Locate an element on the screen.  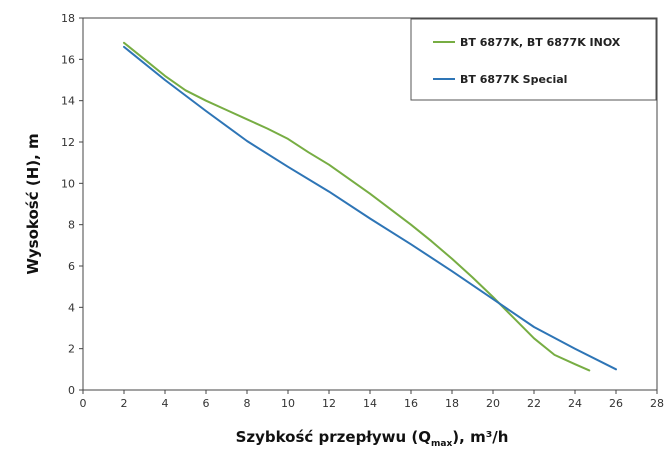
x-tick-label: 6 is located at coordinates (206, 403).